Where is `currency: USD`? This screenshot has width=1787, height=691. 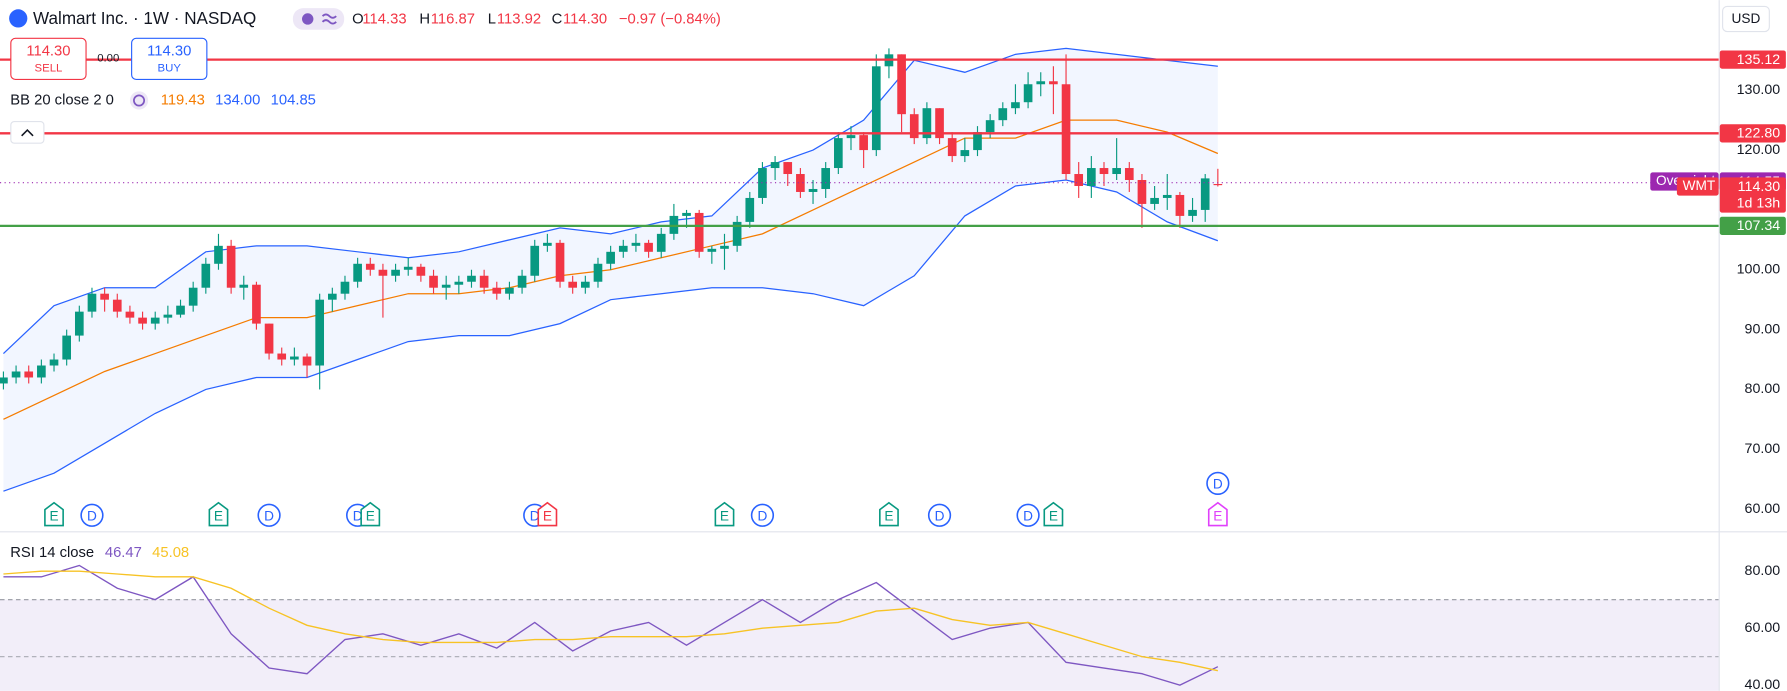 currency: USD is located at coordinates (1746, 18).